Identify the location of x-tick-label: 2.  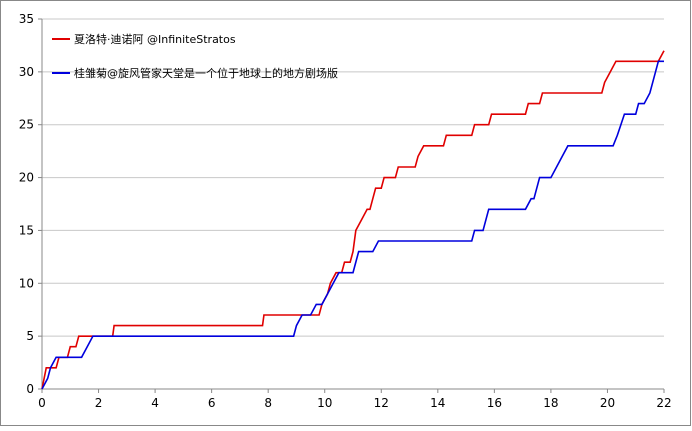
(99, 403).